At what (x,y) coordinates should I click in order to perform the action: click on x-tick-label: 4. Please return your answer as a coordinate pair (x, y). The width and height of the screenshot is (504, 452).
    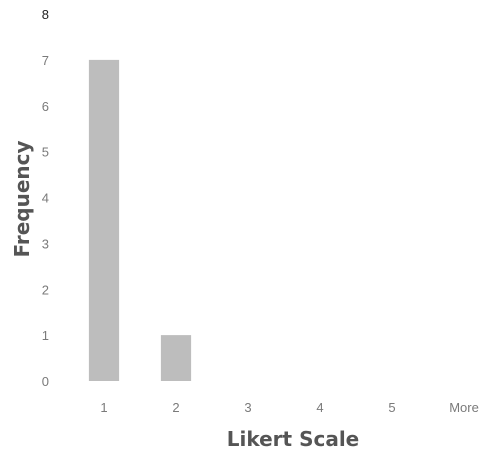
    Looking at the image, I should click on (319, 407).